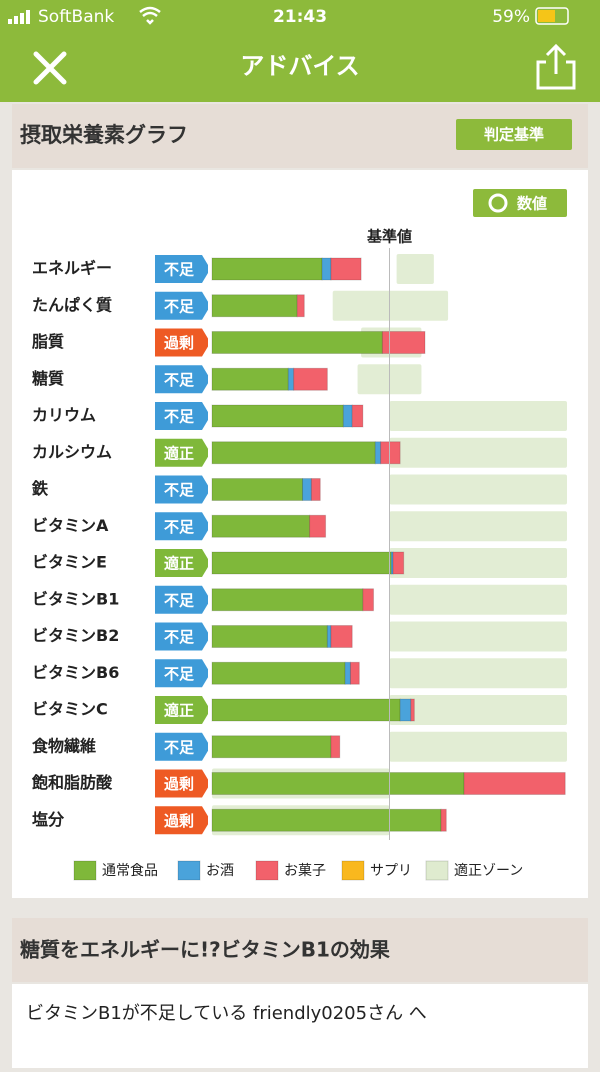  Describe the element at coordinates (70, 525) in the screenshot. I see `nutrient-label: ビタミンA` at that location.